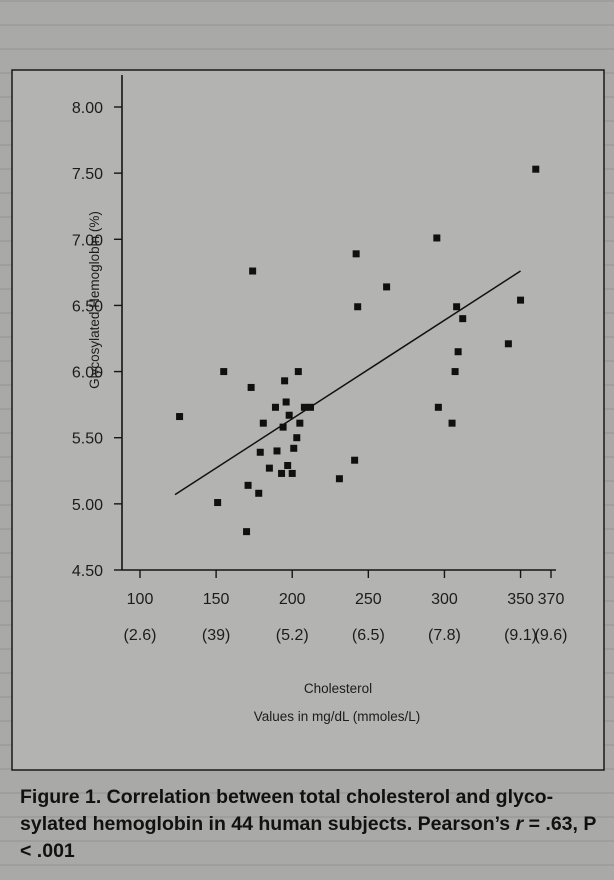 This screenshot has height=880, width=614. Describe the element at coordinates (347, 383) in the screenshot. I see `trend-line` at that location.